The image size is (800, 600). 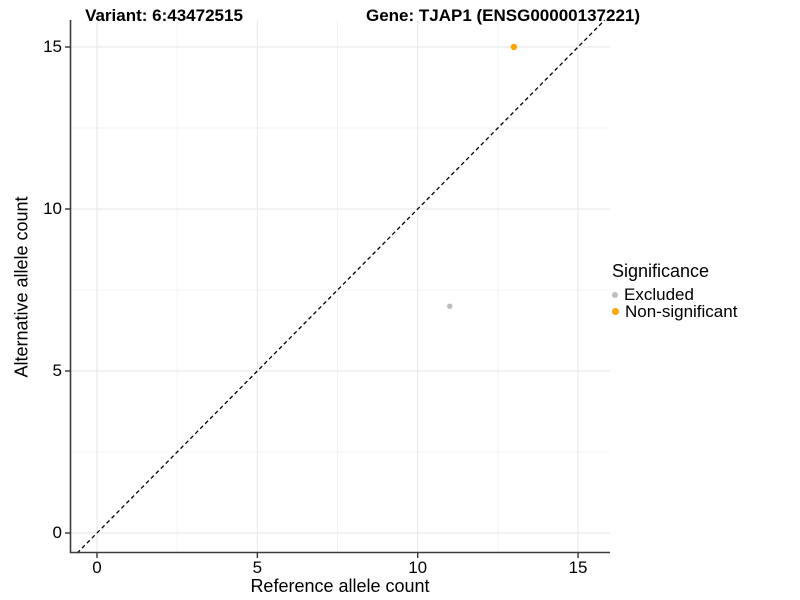 I want to click on legend-entry-excluded: Excluded, so click(x=674, y=294).